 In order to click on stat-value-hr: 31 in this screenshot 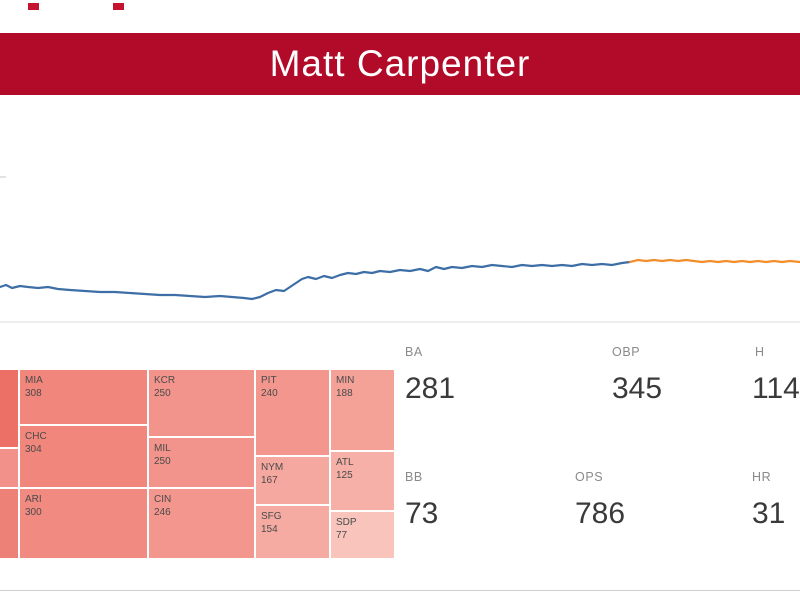, I will do `click(769, 513)`.